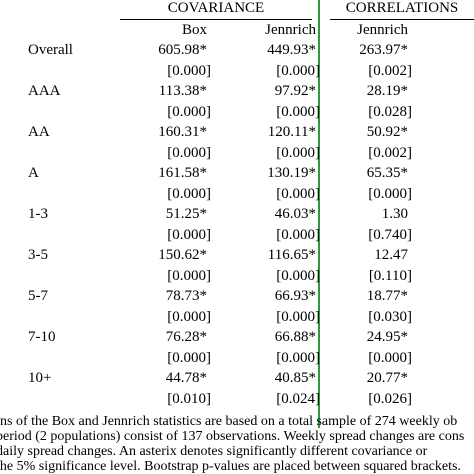 This screenshot has height=474, width=474. Describe the element at coordinates (182, 255) in the screenshot. I see `statistic: 150.62*` at that location.